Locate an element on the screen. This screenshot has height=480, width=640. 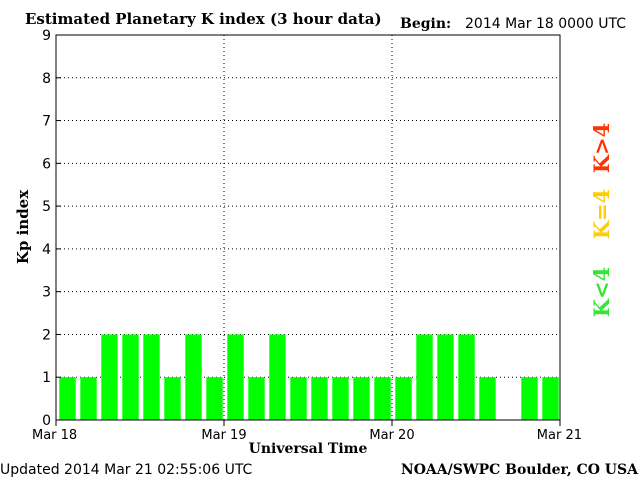
legend-k-equal-4: K=4 is located at coordinates (601, 214).